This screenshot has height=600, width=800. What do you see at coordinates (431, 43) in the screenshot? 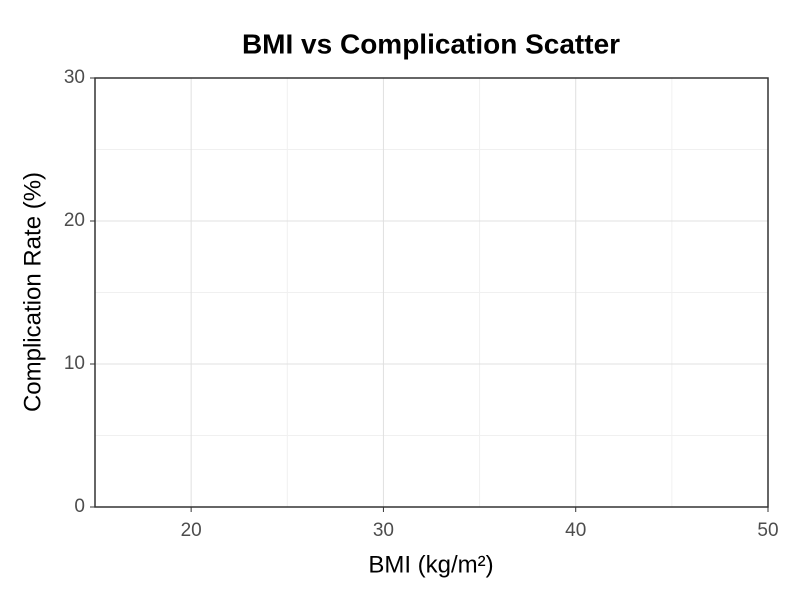
I see `chart-title: BMI vs Complication Scatter` at bounding box center [431, 43].